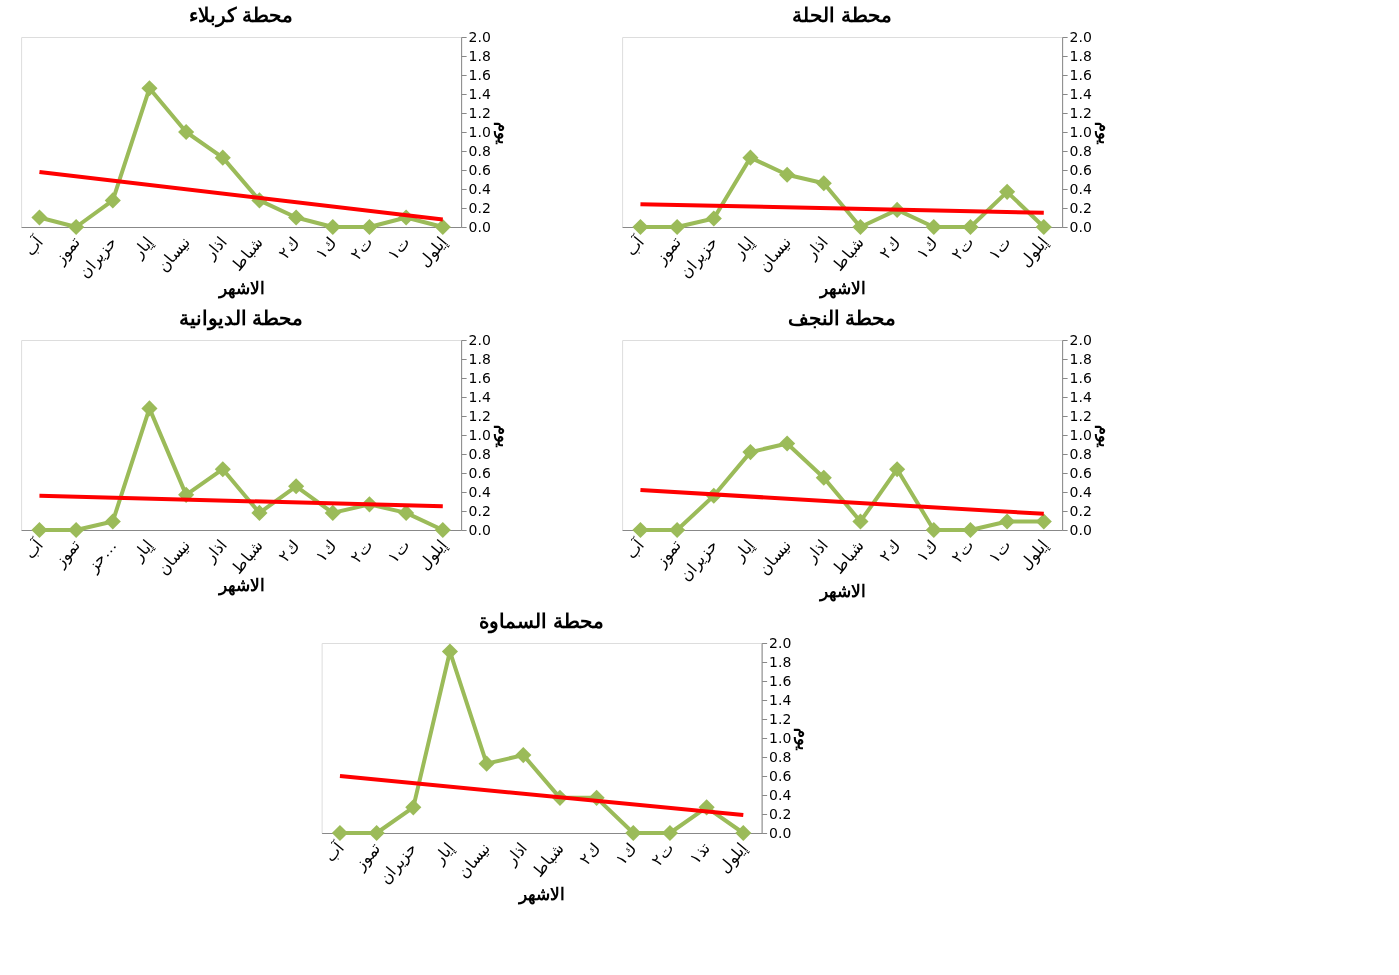 The image size is (1399, 975). What do you see at coordinates (541, 622) in the screenshot?
I see `chart-title: محطة السماوة` at bounding box center [541, 622].